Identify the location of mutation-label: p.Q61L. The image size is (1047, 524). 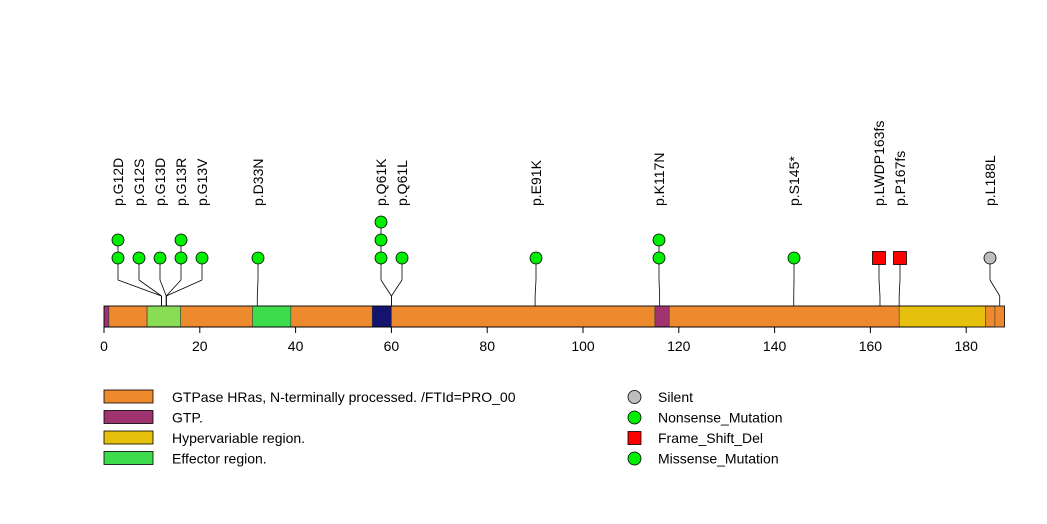
(402, 183).